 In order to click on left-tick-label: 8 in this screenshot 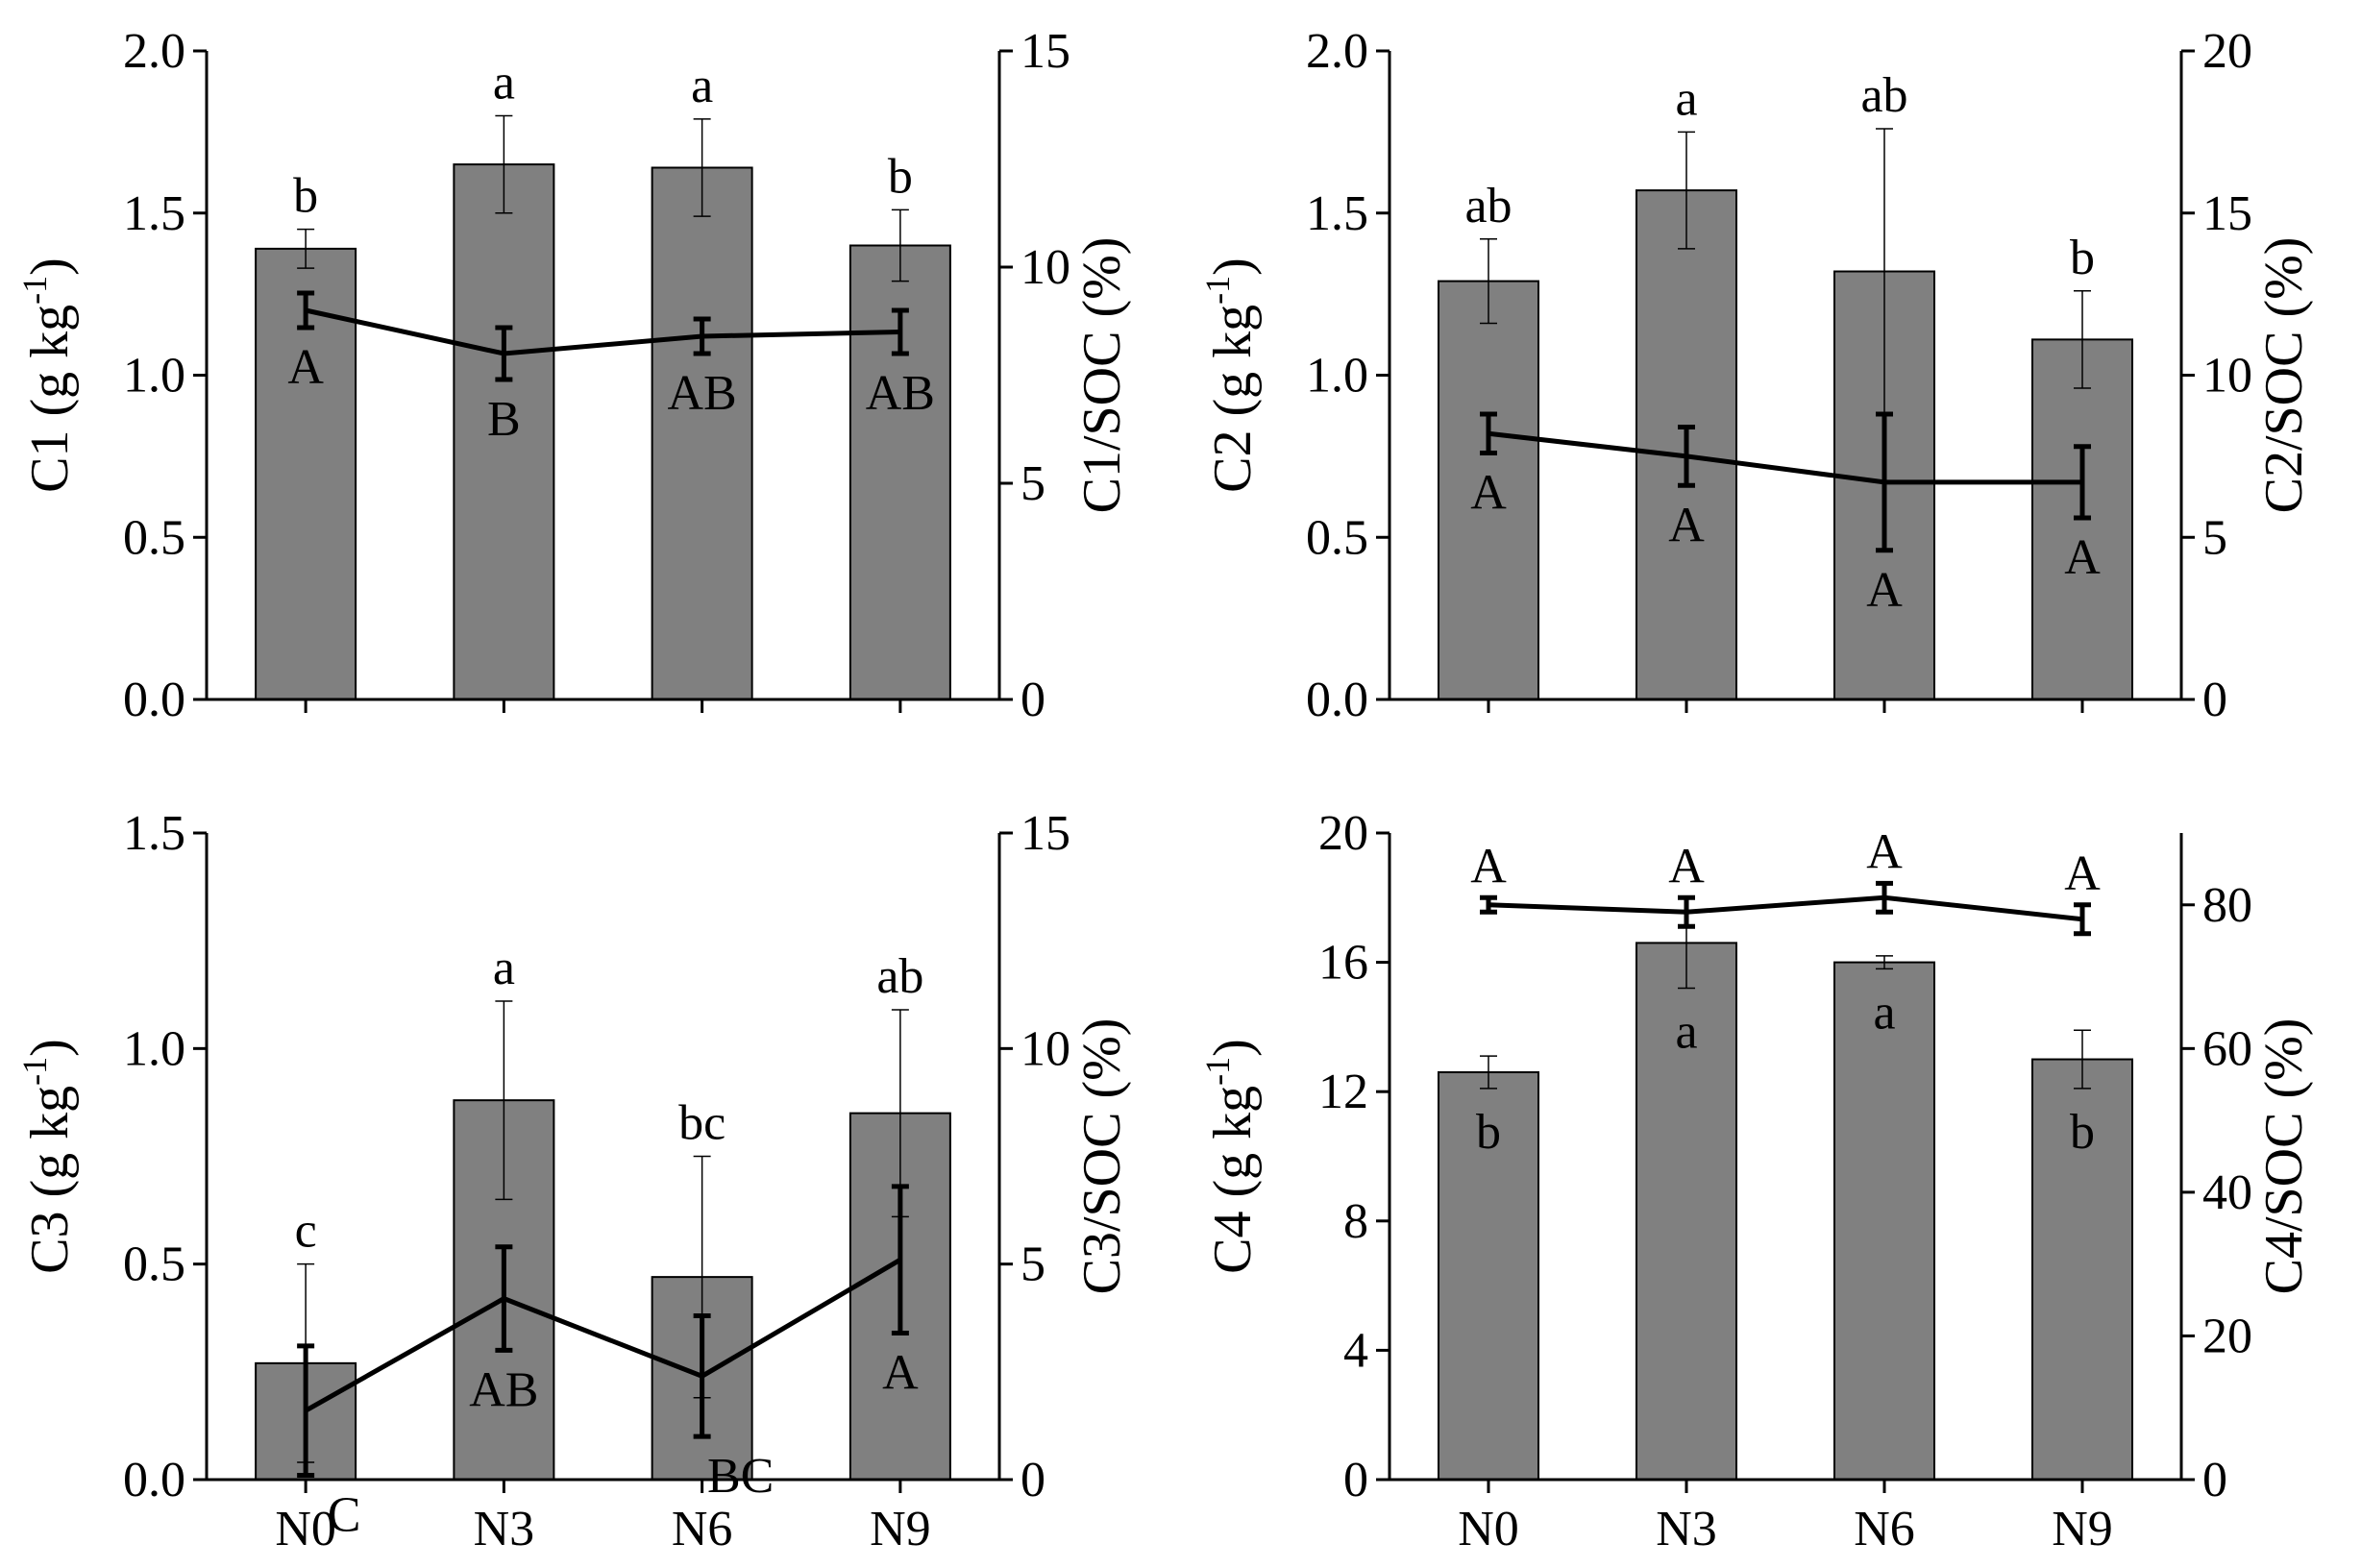, I will do `click(1355, 1221)`.